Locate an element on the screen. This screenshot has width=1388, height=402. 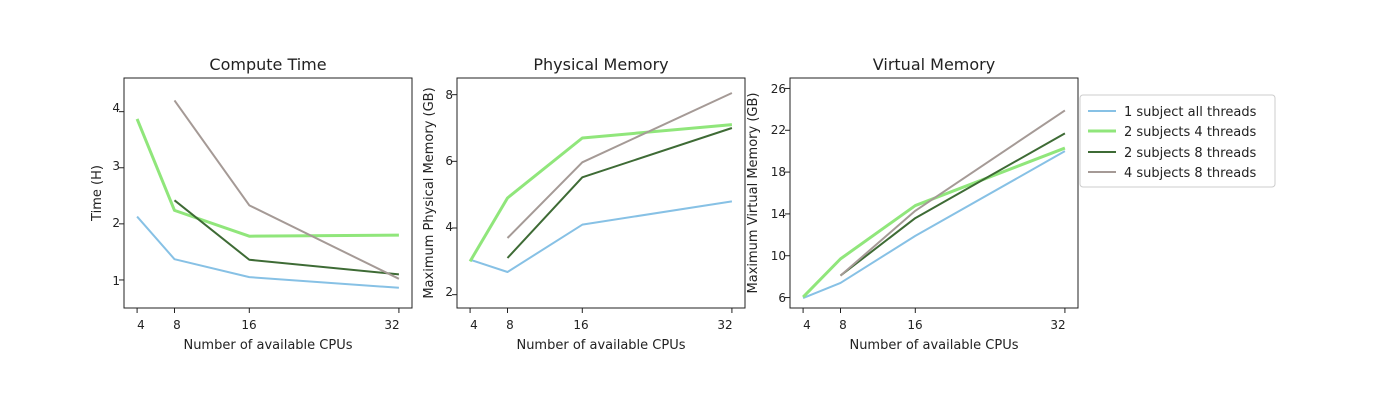
compute-time-xtick-labels: 4 8 16 32 is located at coordinates (268, 325).